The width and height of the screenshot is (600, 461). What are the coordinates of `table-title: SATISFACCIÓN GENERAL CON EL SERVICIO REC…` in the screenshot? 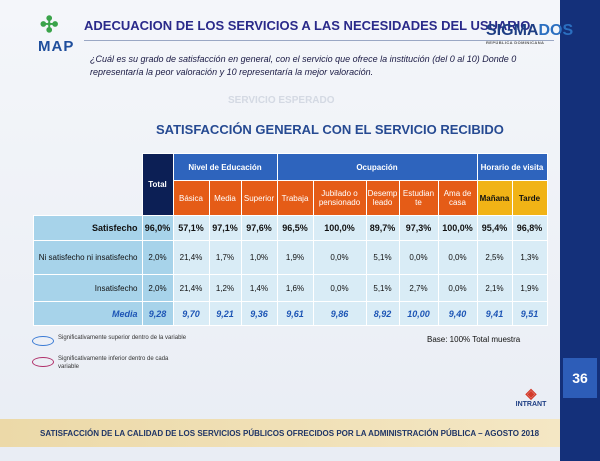 It's located at (330, 129).